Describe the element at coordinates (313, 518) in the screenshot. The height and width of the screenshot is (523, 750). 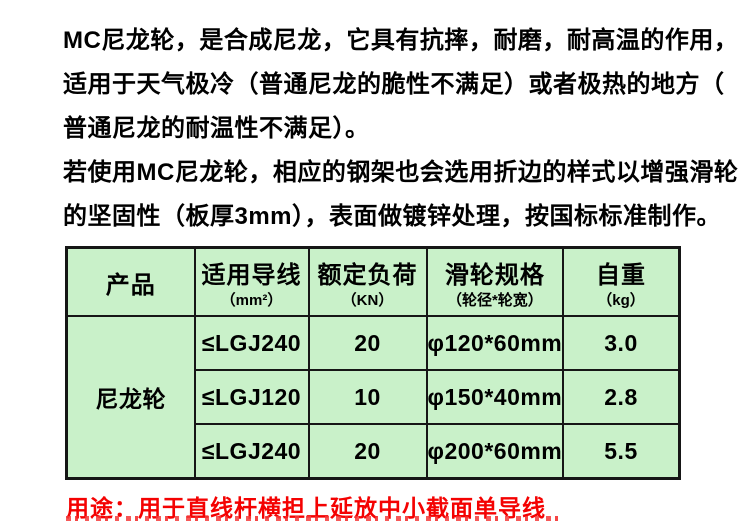
I see `clipped-text-fragments` at that location.